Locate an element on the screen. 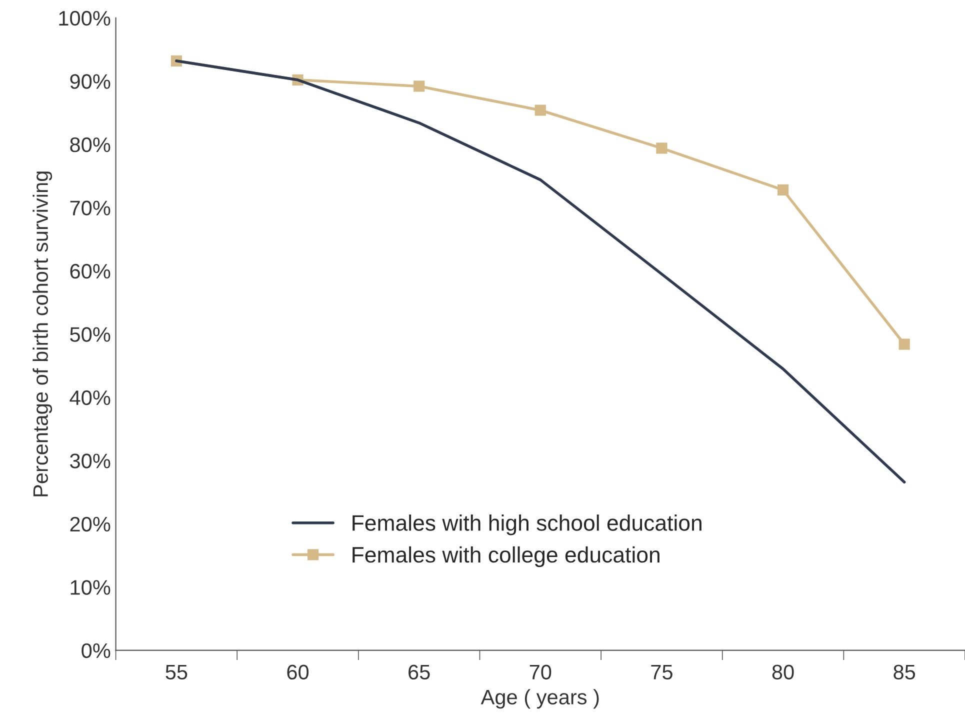 The height and width of the screenshot is (717, 965). y-tick-label: 80% is located at coordinates (90, 144).